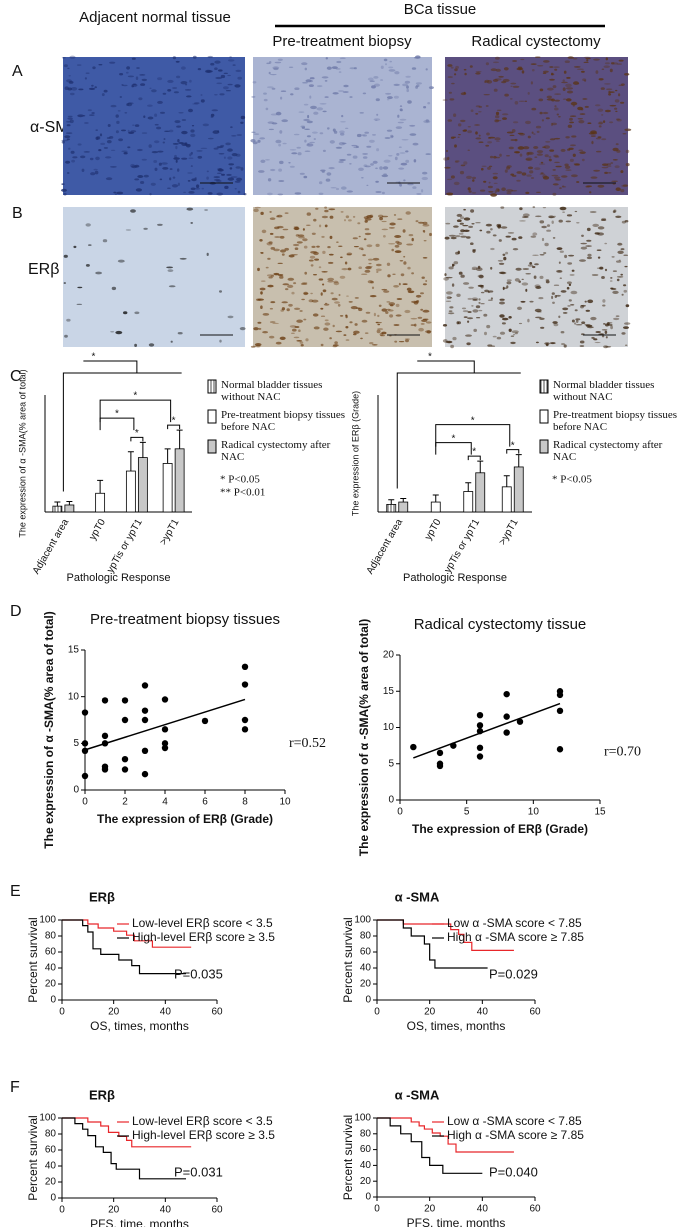 The height and width of the screenshot is (1227, 685). Describe the element at coordinates (15, 891) in the screenshot. I see `panel-letter: E` at that location.